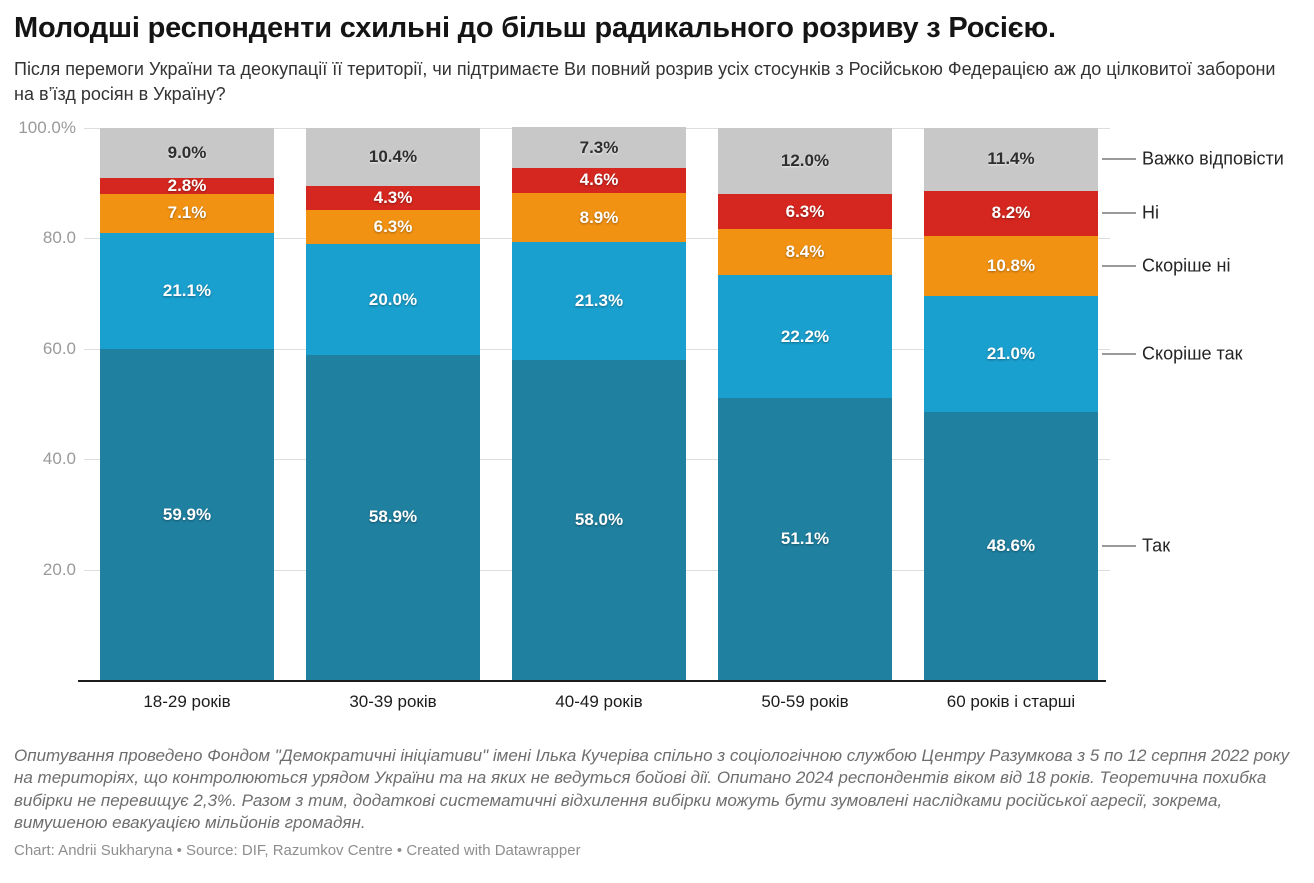 Image resolution: width=1314 pixels, height=883 pixels. I want to click on segment-value-label: 8.2%, so click(1011, 213).